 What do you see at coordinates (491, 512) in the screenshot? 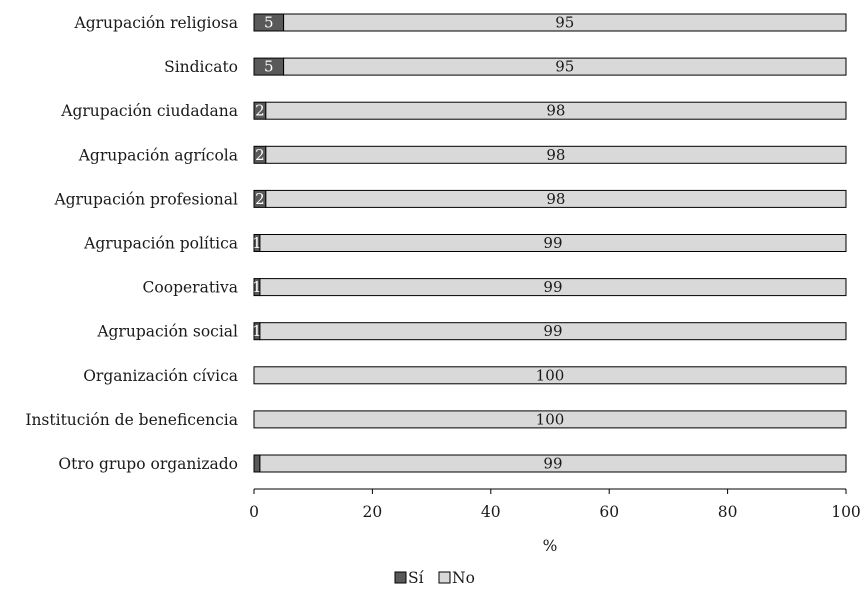
I see `x-tick-label-40: 40` at bounding box center [491, 512].